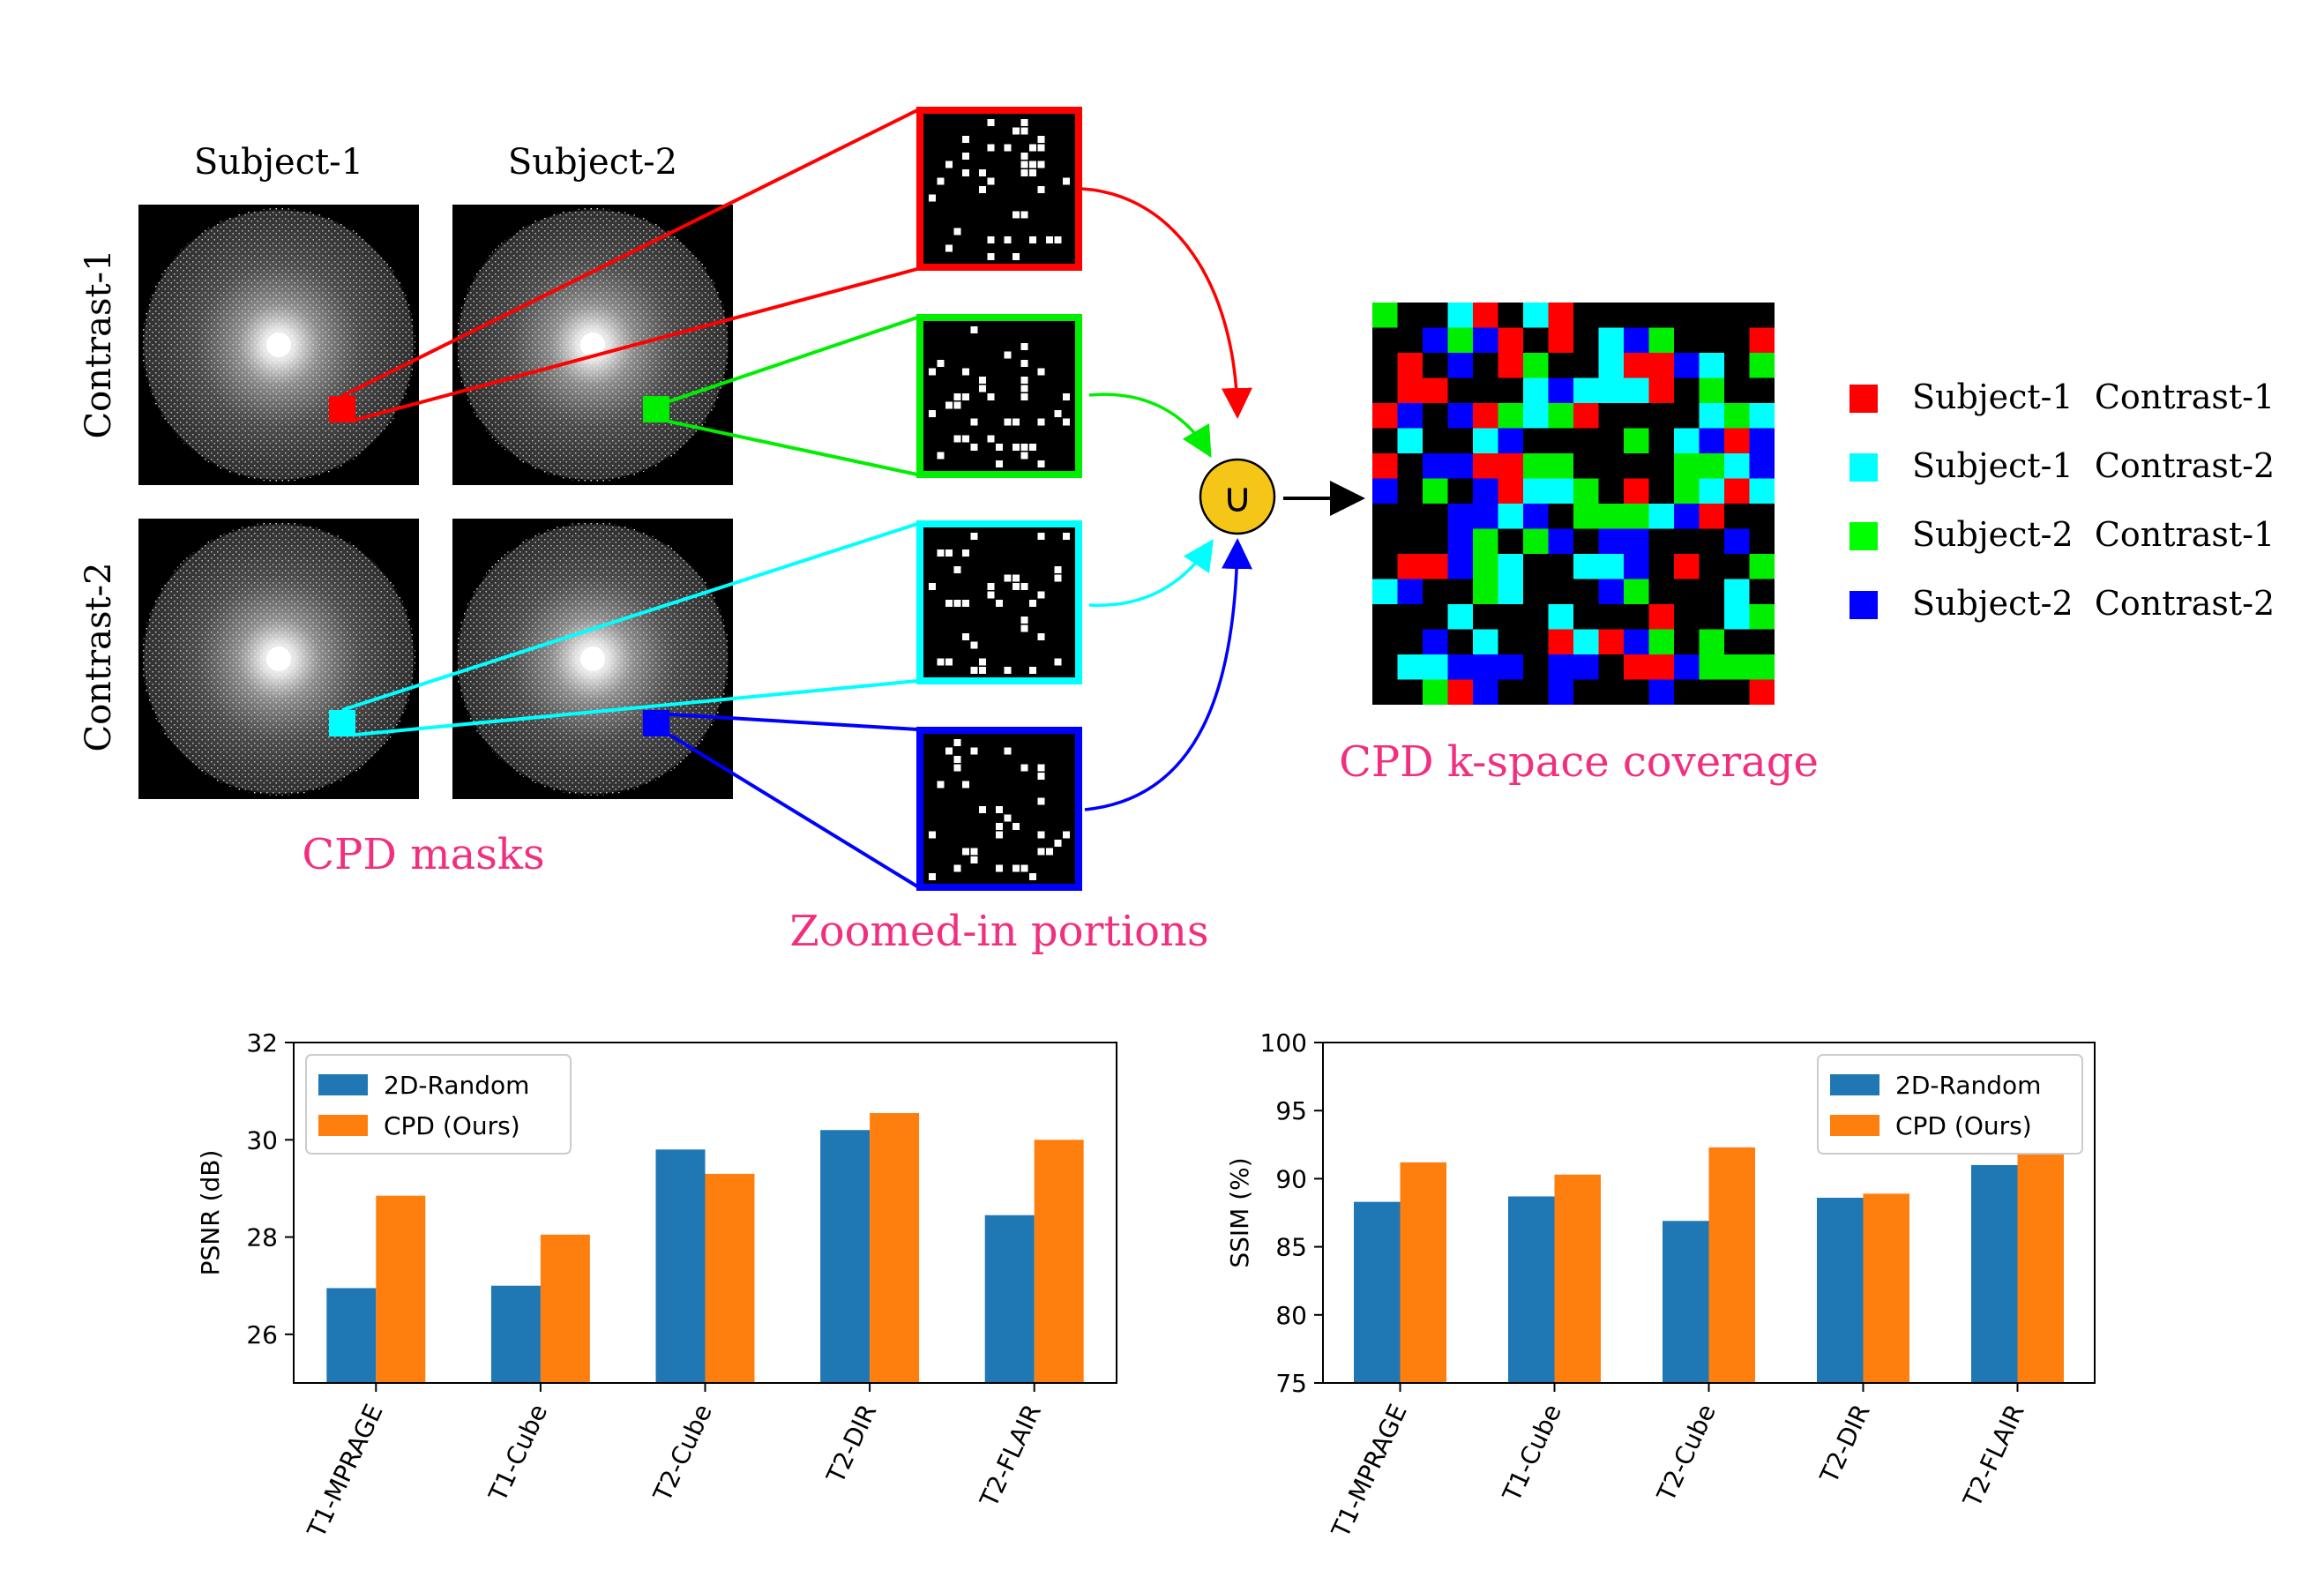  I want to click on zoom-marker-blue, so click(656, 723).